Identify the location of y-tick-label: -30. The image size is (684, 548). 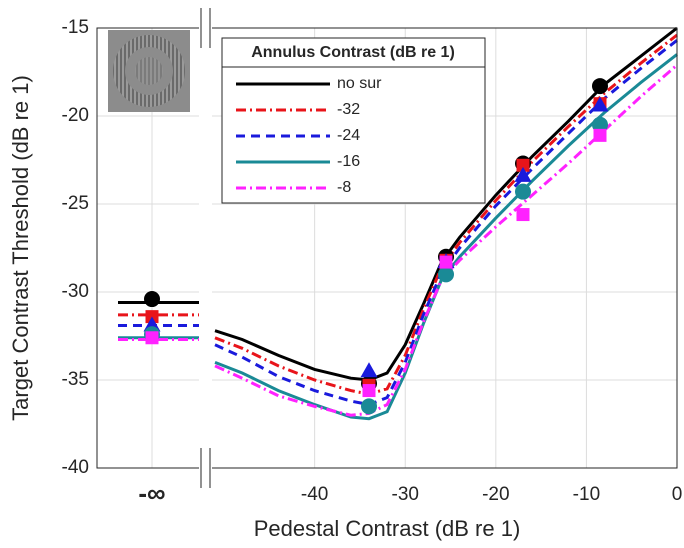
(75, 291).